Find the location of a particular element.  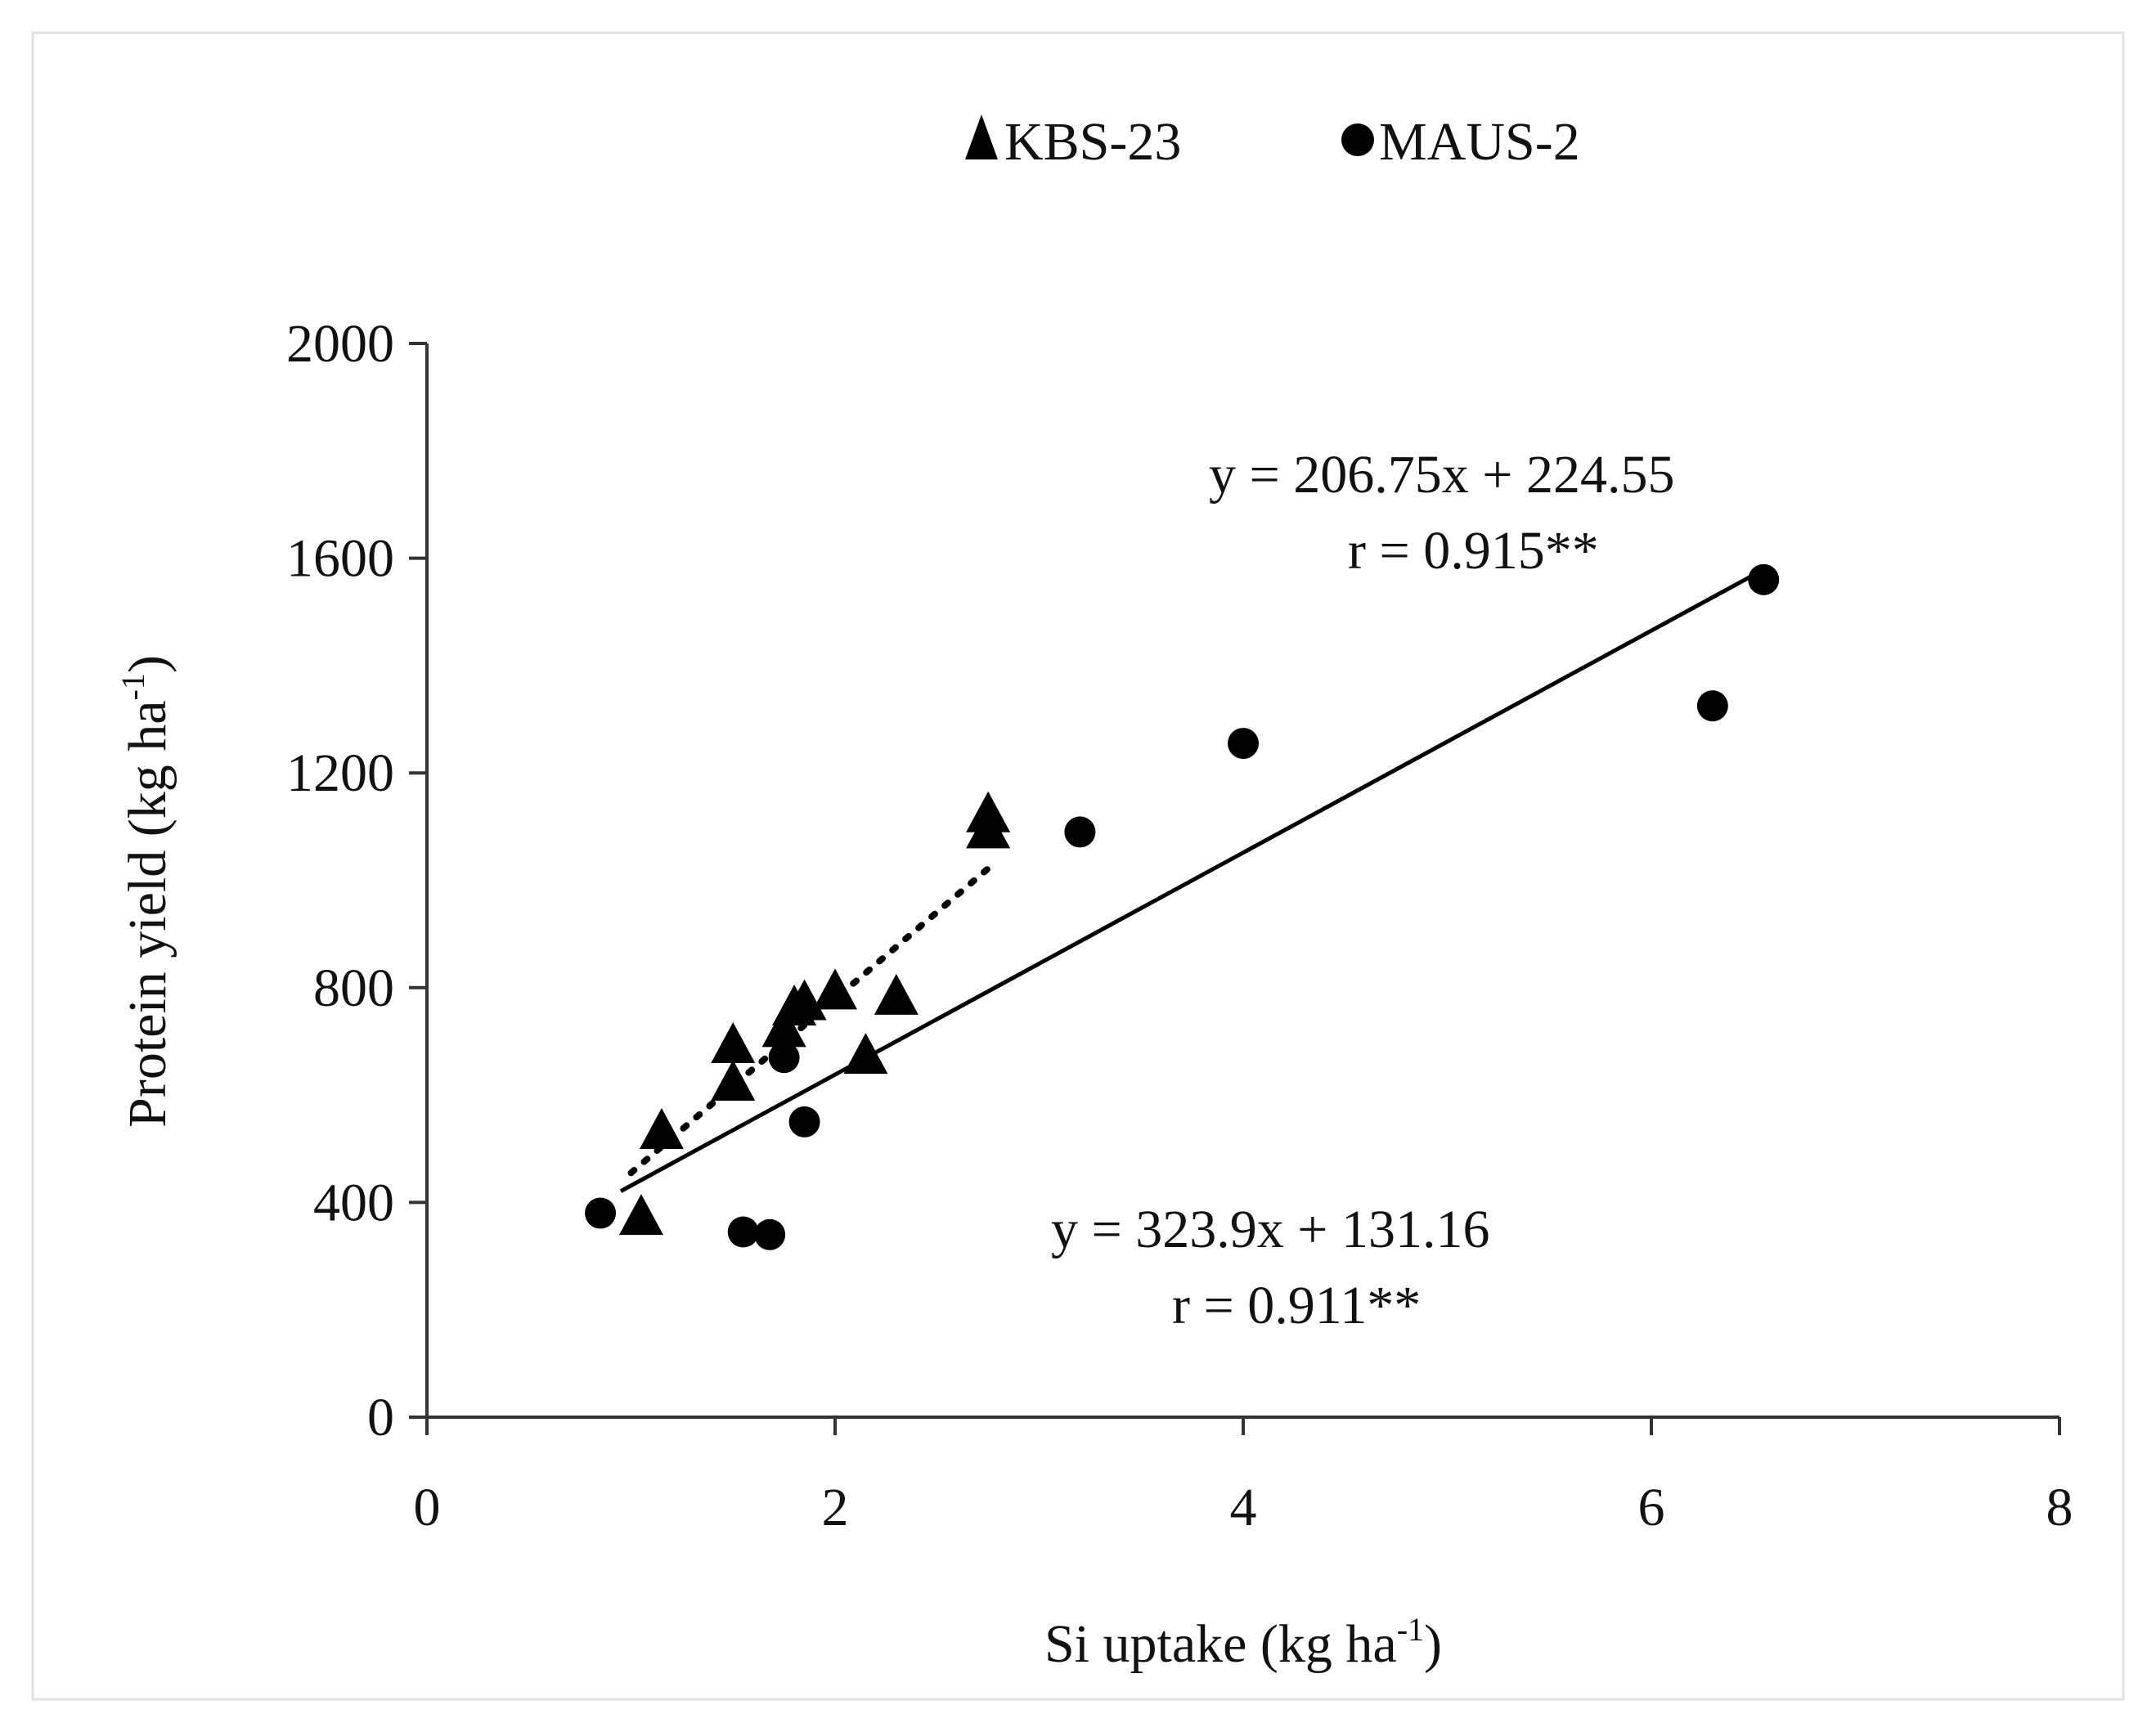

x-axis-title: Si uptake (kg ha-1) is located at coordinates (1243, 1642).